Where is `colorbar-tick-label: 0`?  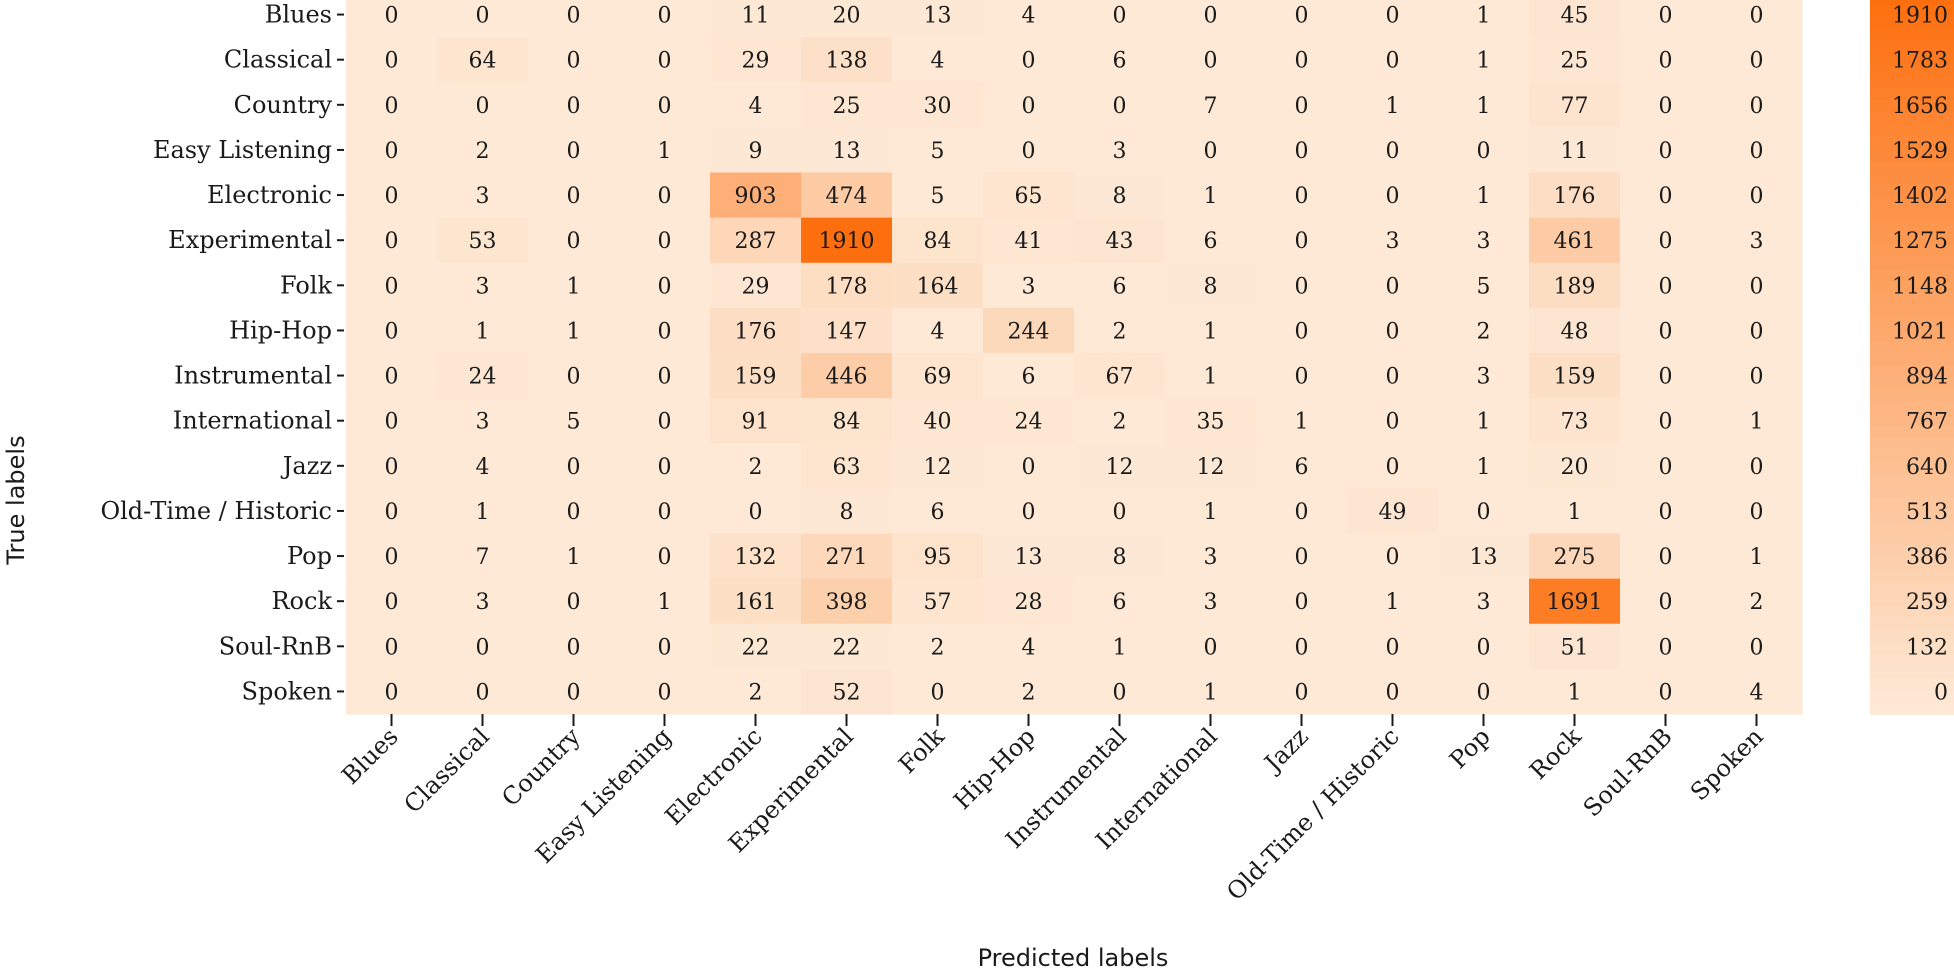
colorbar-tick-label: 0 is located at coordinates (1941, 692).